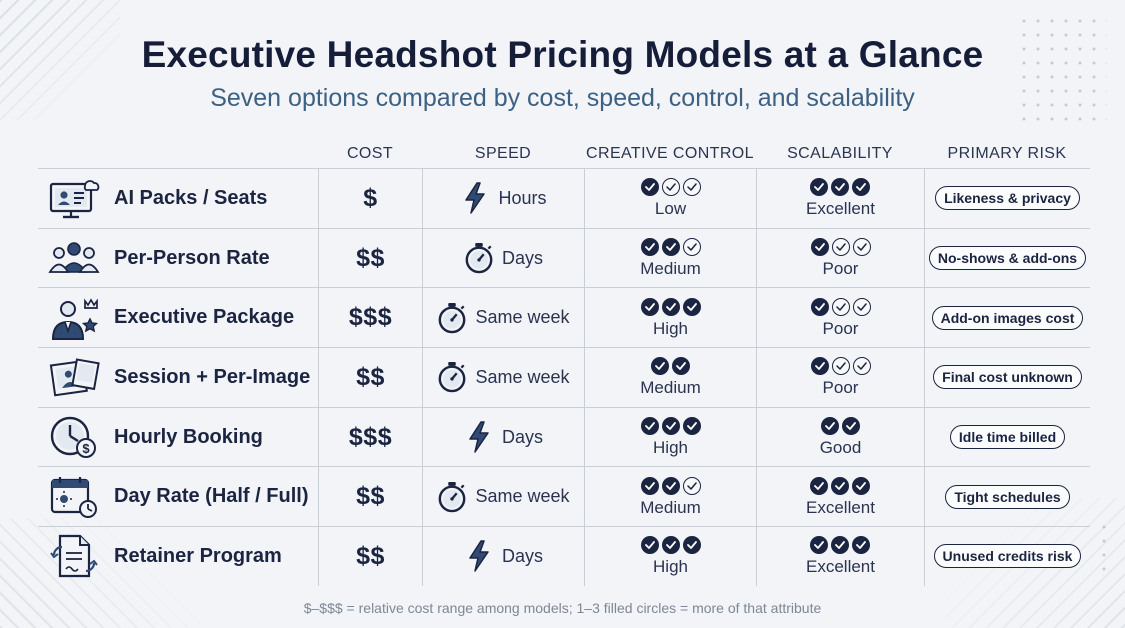  I want to click on model-name: Hourly Booking, so click(188, 436).